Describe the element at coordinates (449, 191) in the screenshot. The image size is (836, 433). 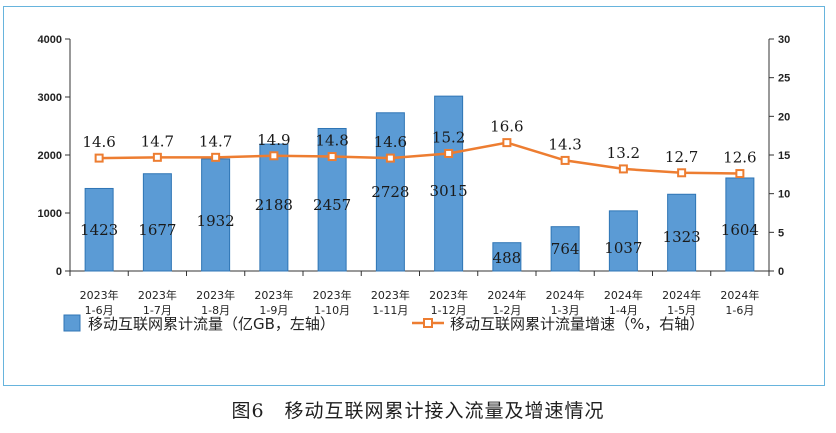
I see `bar-value-label: 3015` at that location.